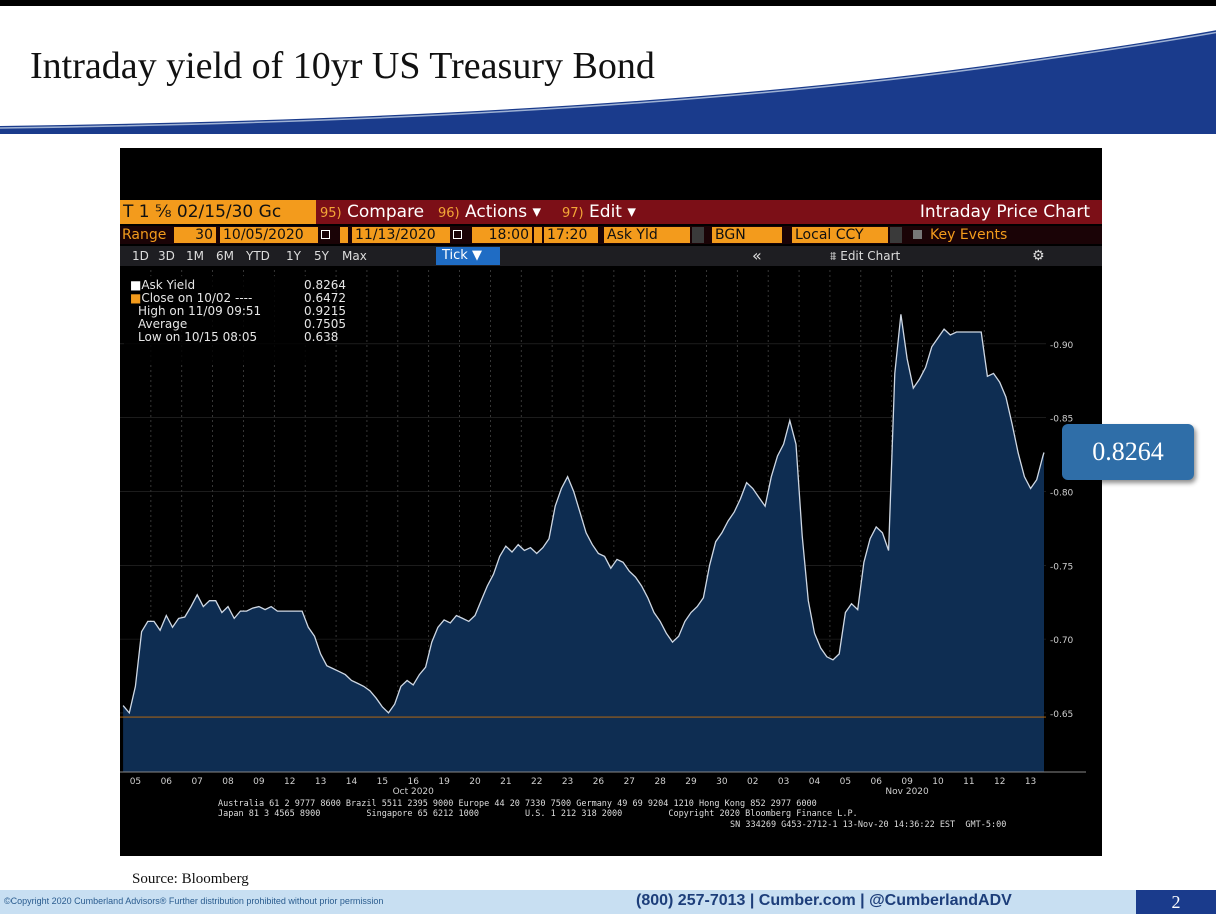 The image size is (1216, 914). I want to click on x-tick-label: 21, so click(505, 782).